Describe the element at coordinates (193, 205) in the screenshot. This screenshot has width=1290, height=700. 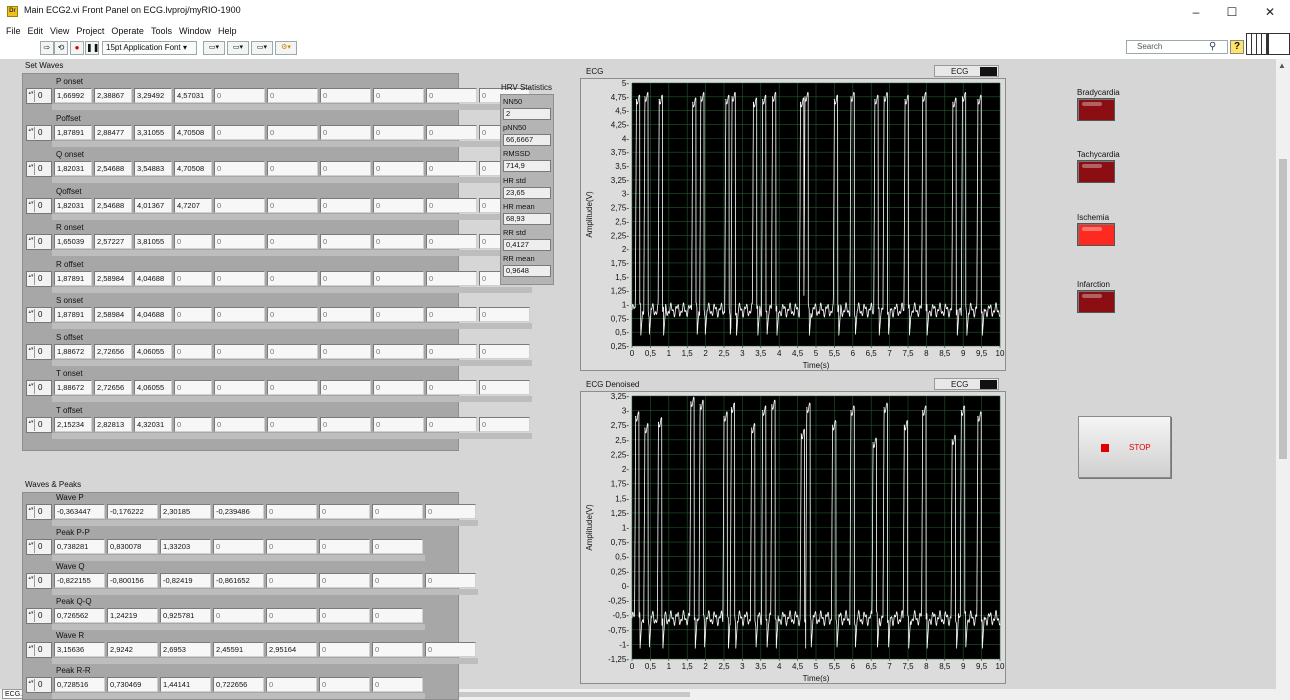
I see `array-element: 4,7207` at that location.